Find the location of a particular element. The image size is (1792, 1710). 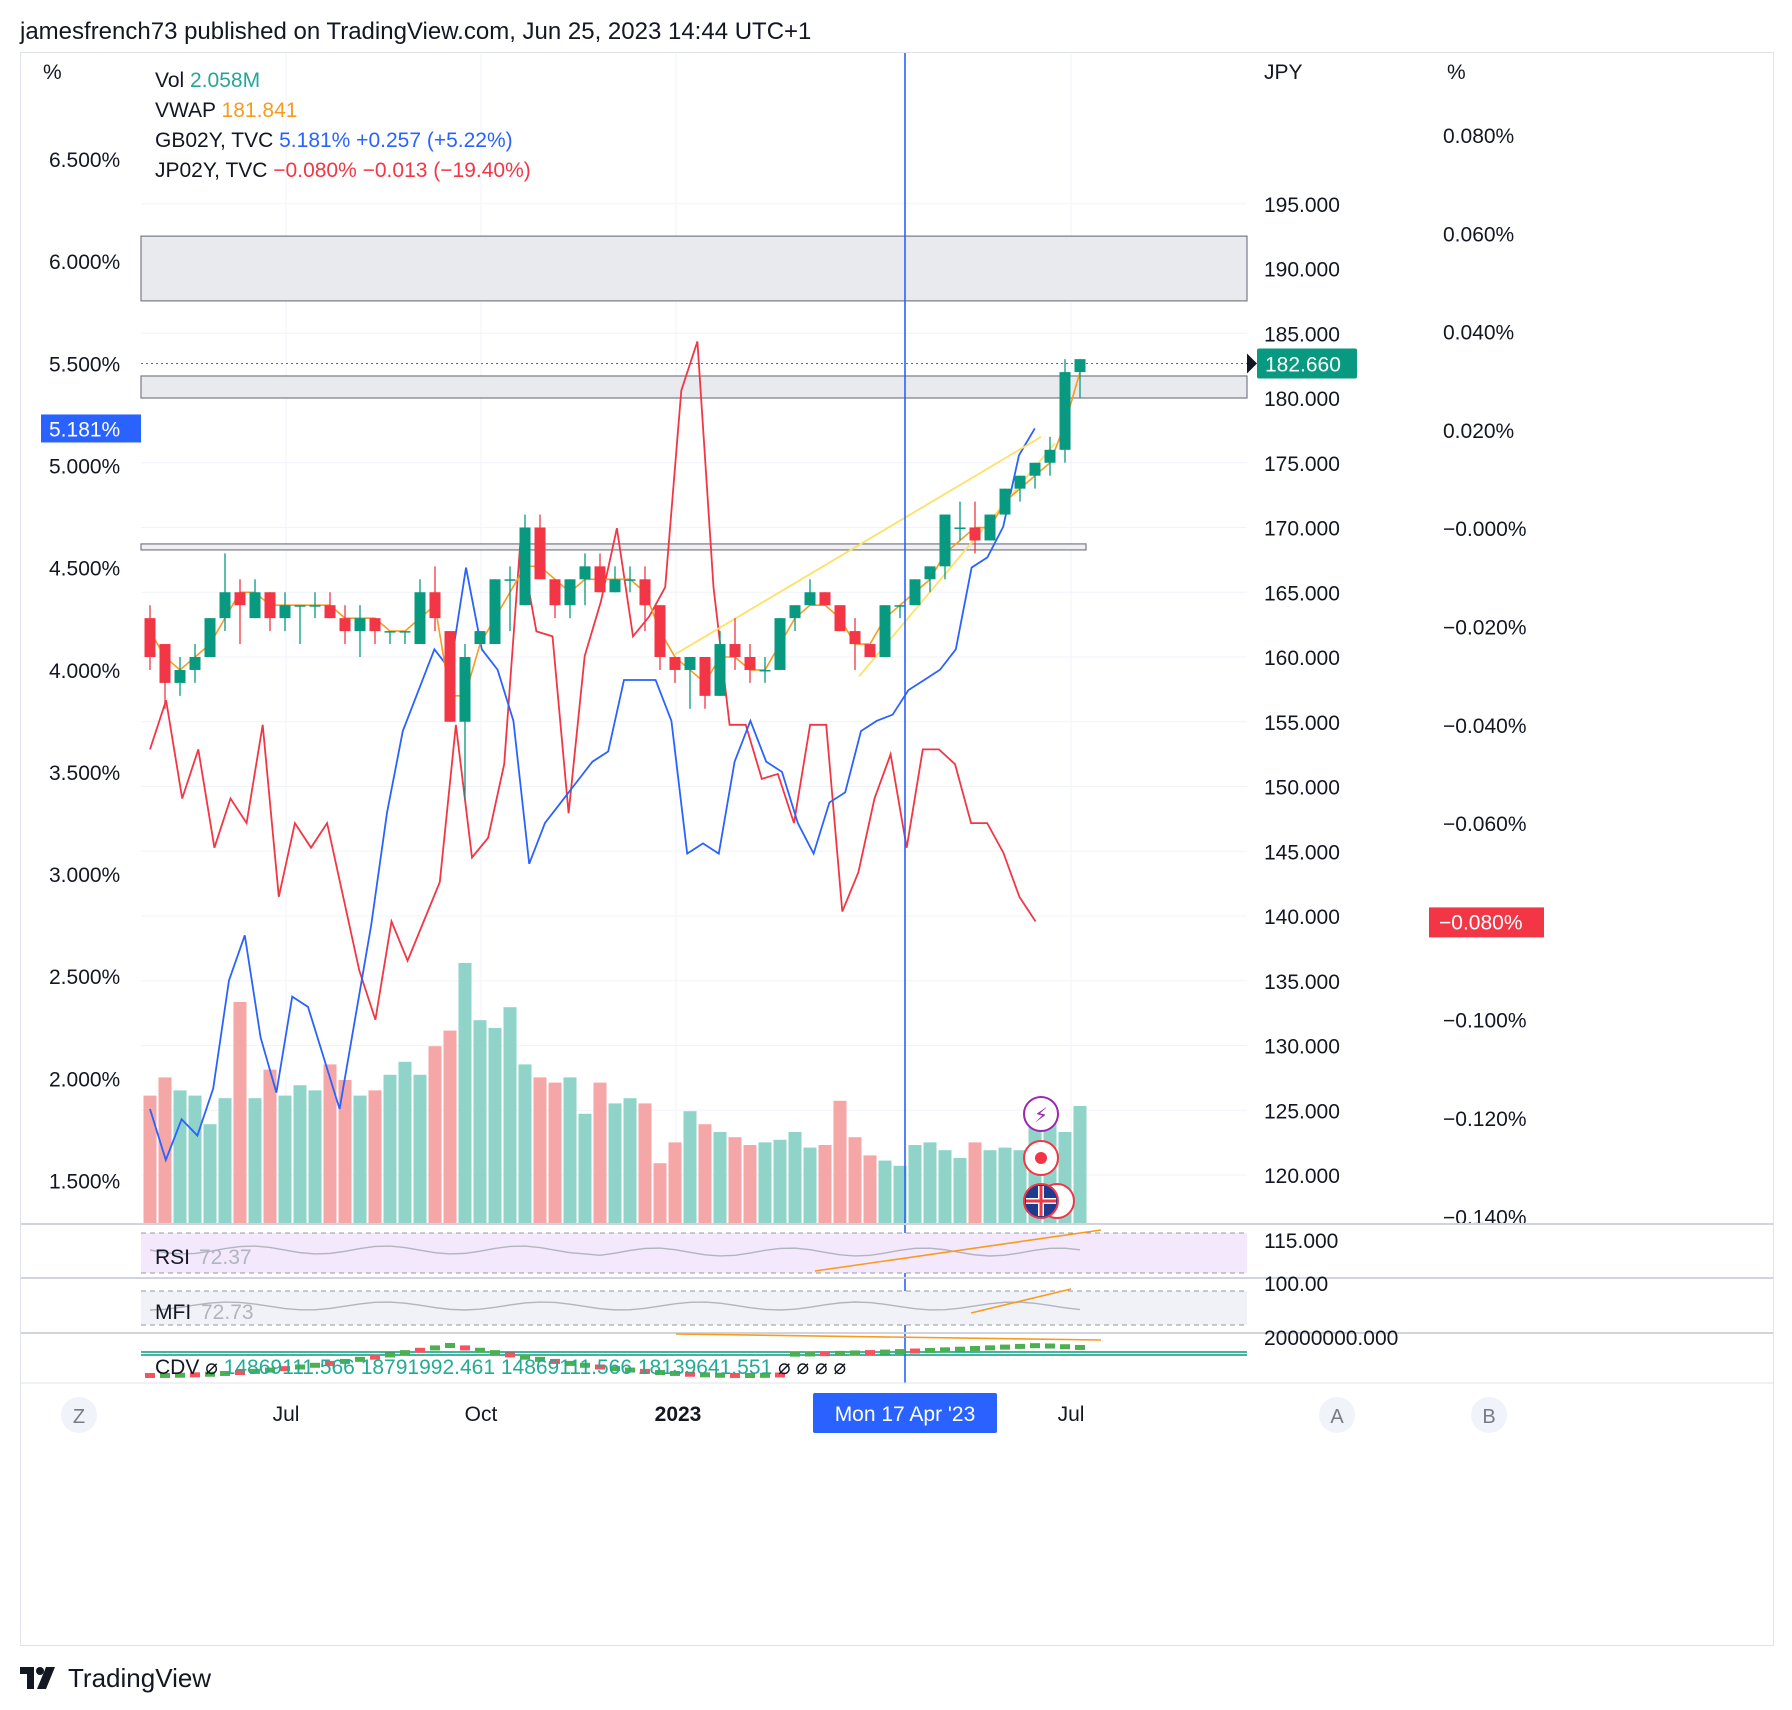

price-axis-tick: 175.000 is located at coordinates (1302, 464).